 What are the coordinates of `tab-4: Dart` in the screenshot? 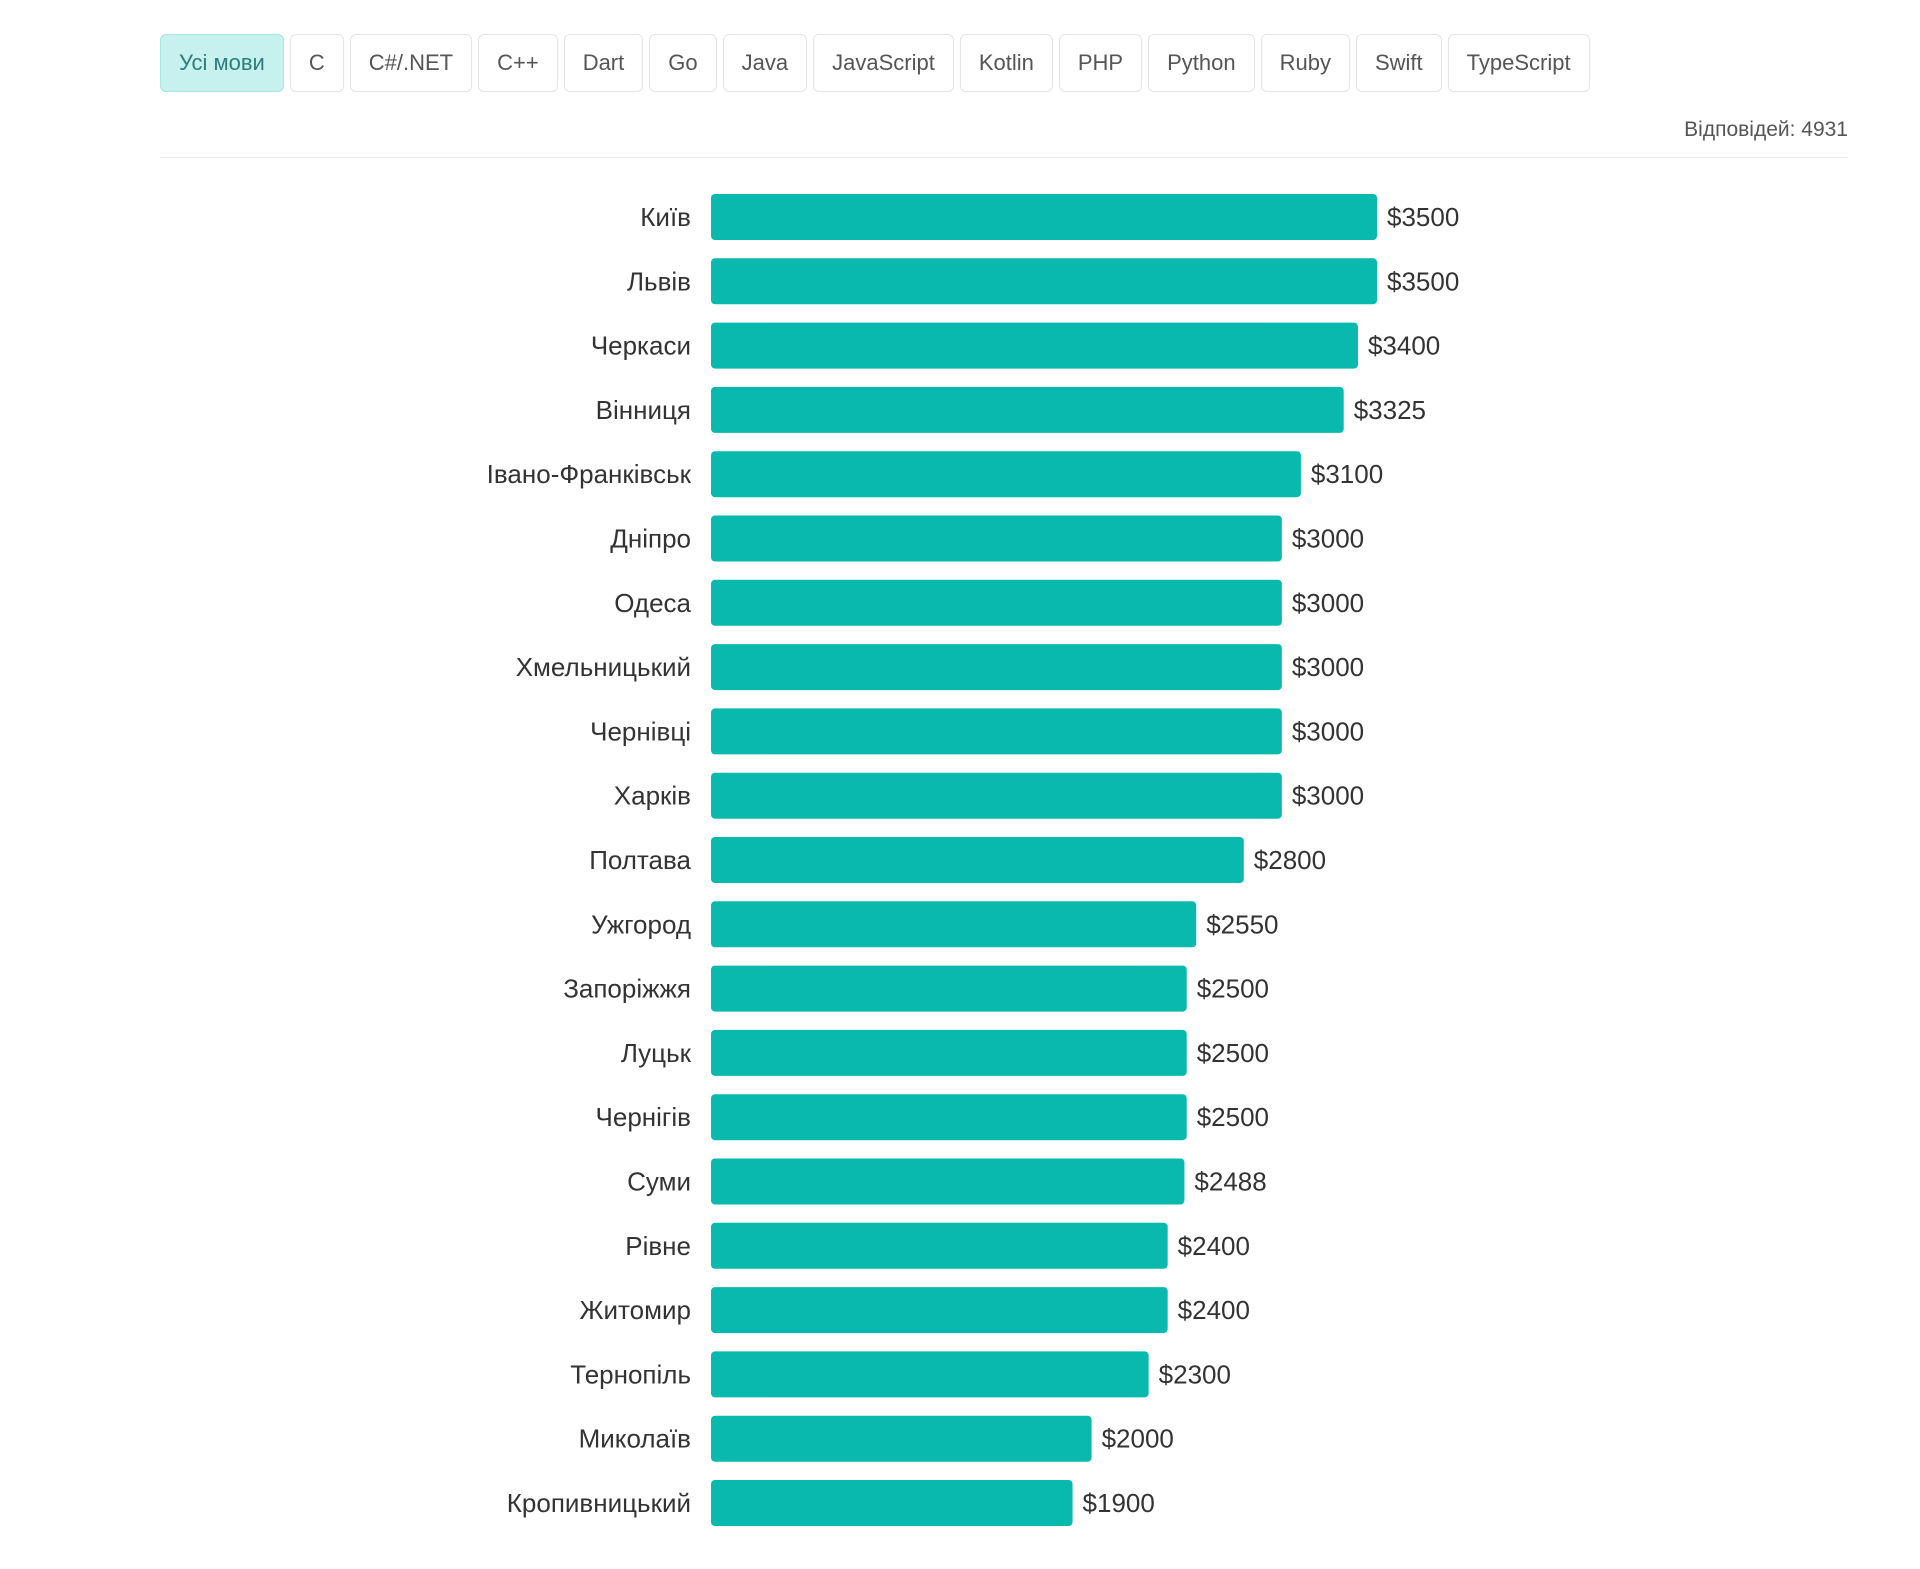 It's located at (603, 63).